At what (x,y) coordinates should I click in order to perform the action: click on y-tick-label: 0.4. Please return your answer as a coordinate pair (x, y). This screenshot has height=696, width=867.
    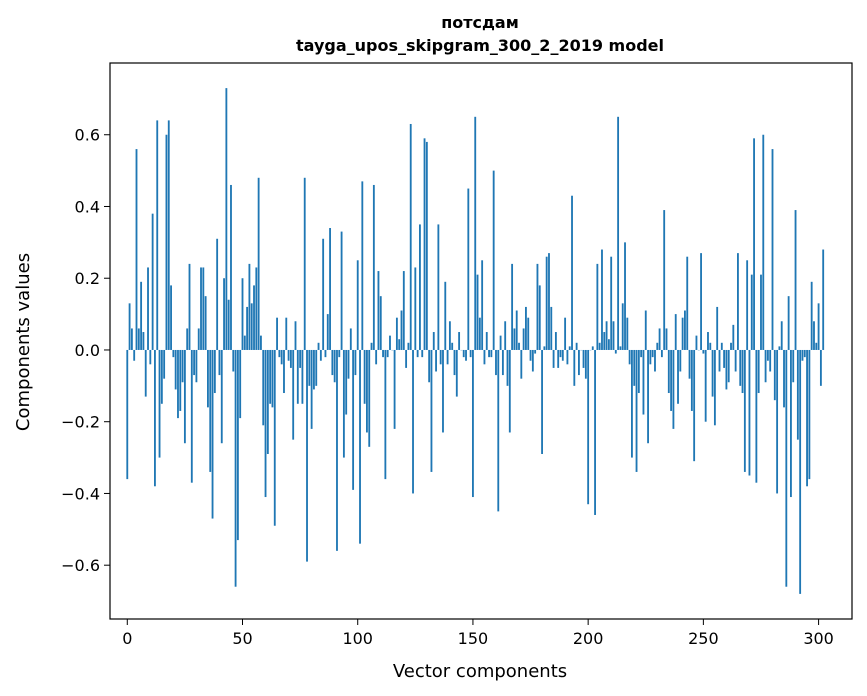
    Looking at the image, I should click on (87, 206).